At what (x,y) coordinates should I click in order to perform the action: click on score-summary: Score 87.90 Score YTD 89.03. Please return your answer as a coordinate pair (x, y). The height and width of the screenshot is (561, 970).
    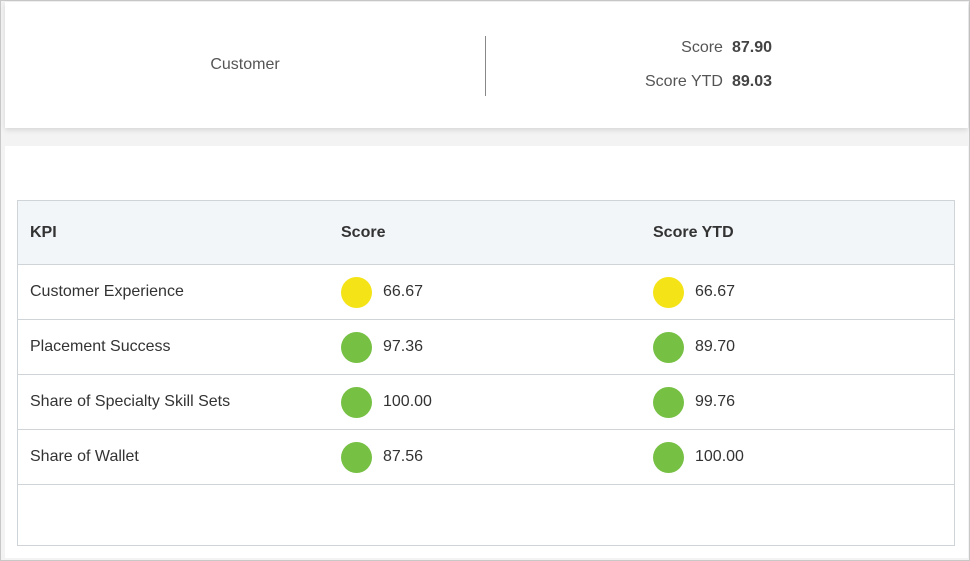
    Looking at the image, I should click on (629, 65).